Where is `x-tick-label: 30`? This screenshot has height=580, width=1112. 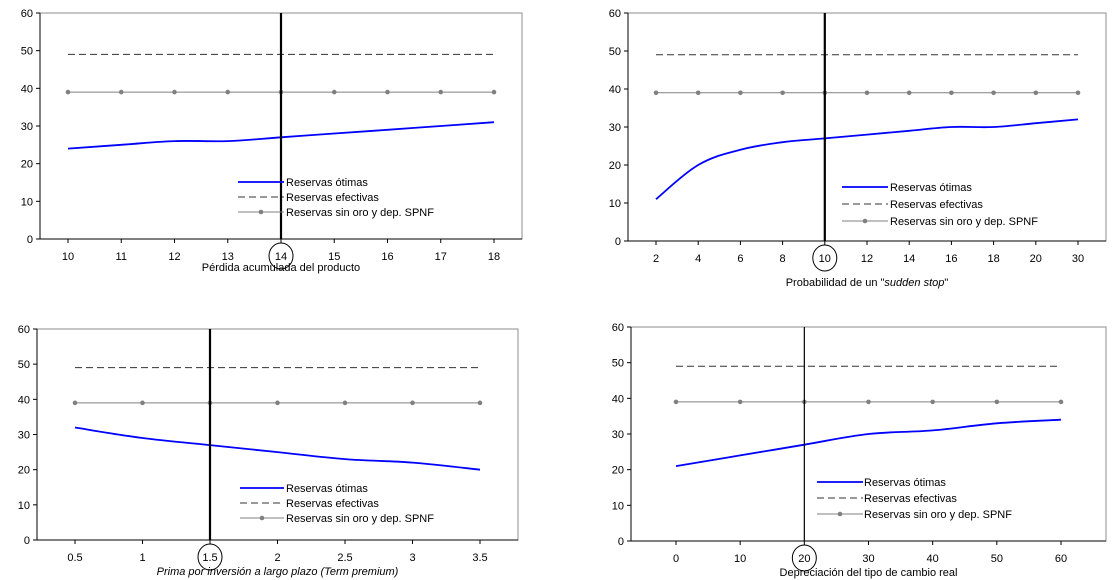
x-tick-label: 30 is located at coordinates (868, 559).